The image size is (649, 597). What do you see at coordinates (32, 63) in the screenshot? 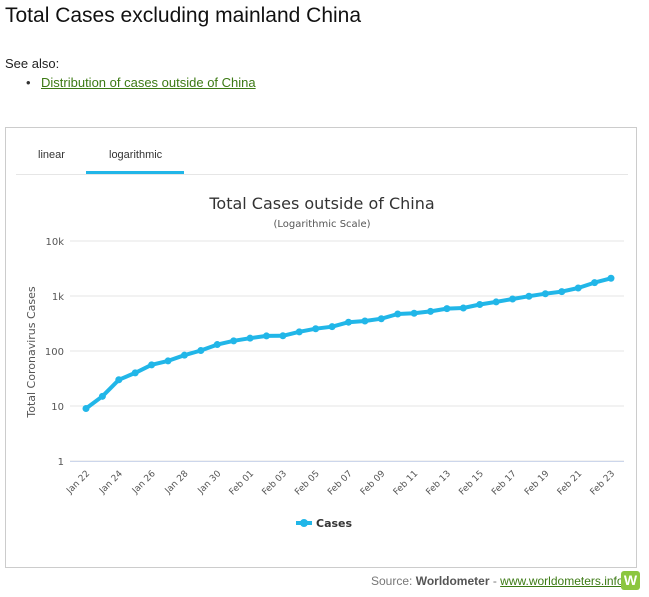
I see `see-also-label: See also:` at bounding box center [32, 63].